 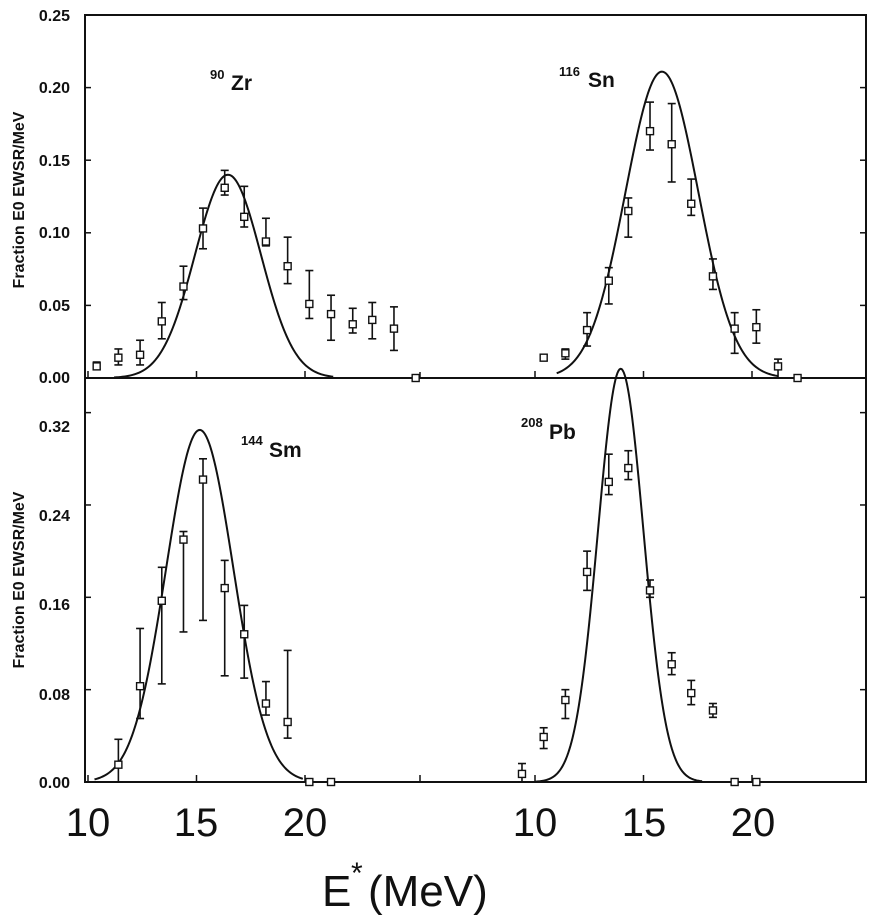 What do you see at coordinates (217, 74) in the screenshot?
I see `nucleus-mass-number: 90` at bounding box center [217, 74].